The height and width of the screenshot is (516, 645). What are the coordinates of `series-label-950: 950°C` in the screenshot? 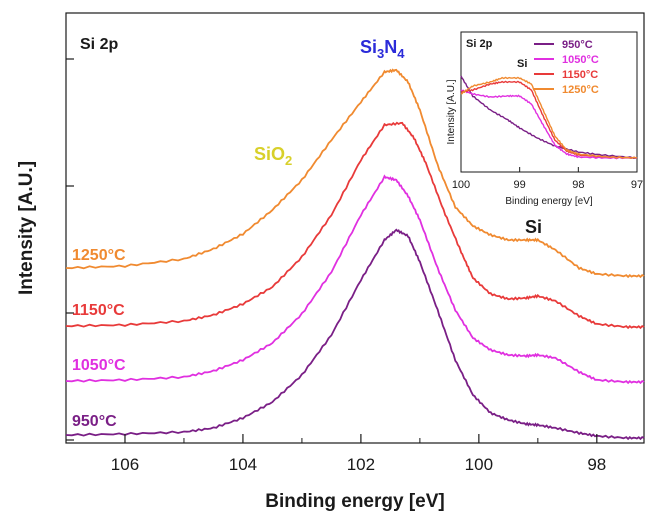 It's located at (94, 421).